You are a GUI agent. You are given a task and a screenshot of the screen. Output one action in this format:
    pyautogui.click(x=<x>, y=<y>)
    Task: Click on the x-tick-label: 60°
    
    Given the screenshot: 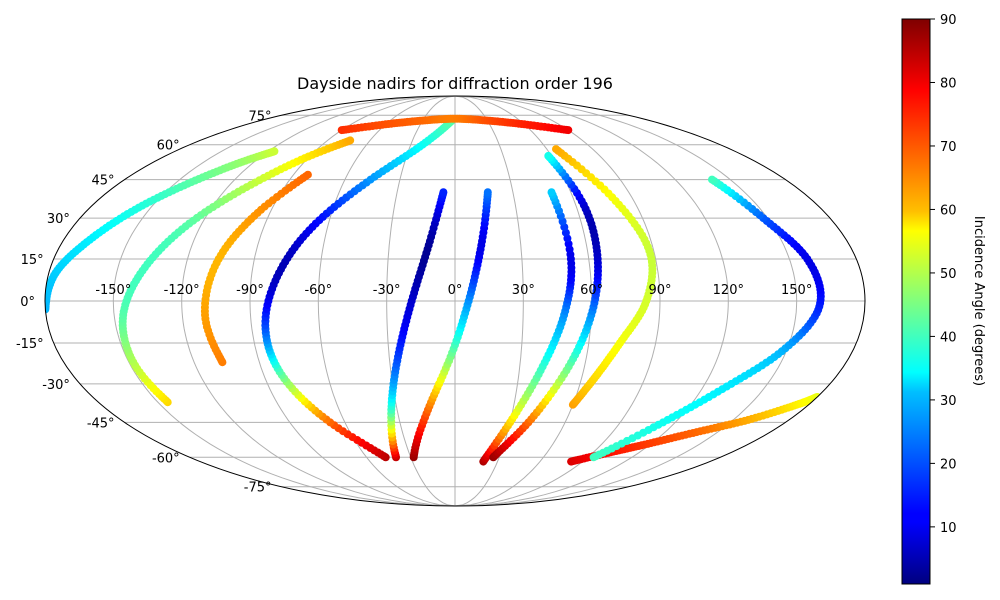 What is the action you would take?
    pyautogui.click(x=591, y=290)
    